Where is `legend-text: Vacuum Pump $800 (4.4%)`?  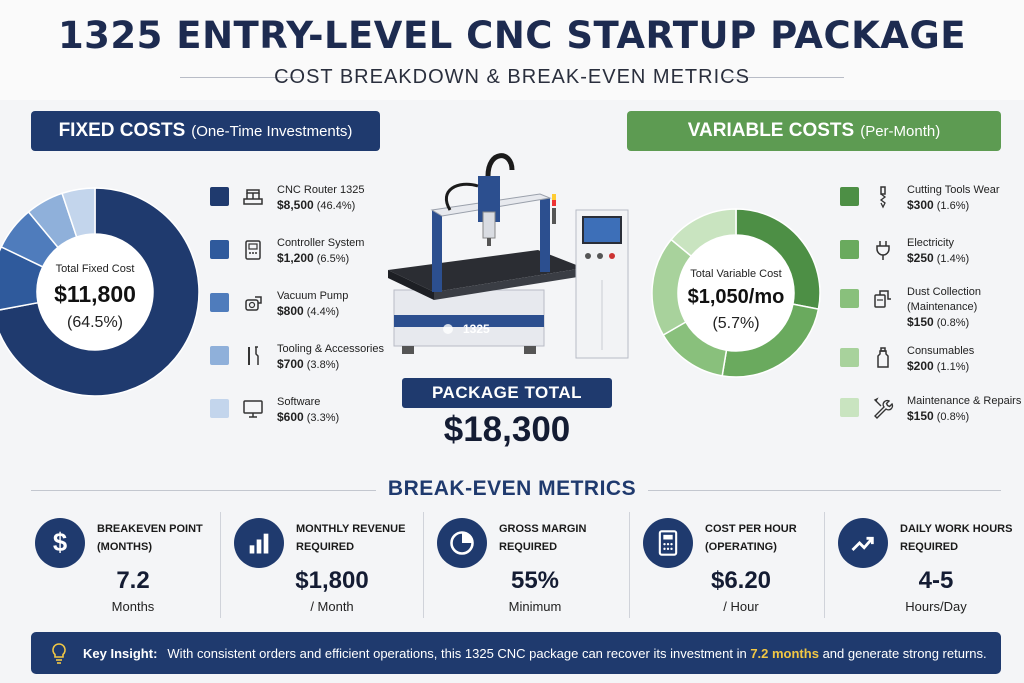
legend-text: Vacuum Pump $800 (4.4%) is located at coordinates (312, 304).